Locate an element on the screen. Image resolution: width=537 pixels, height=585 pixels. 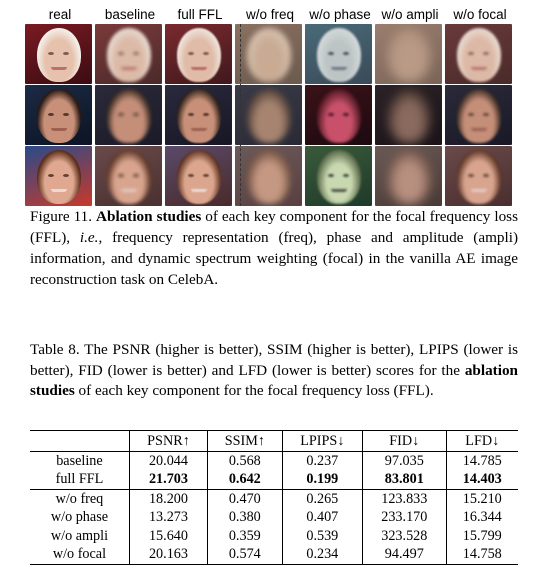
method-cell: full FFL is located at coordinates (80, 480).